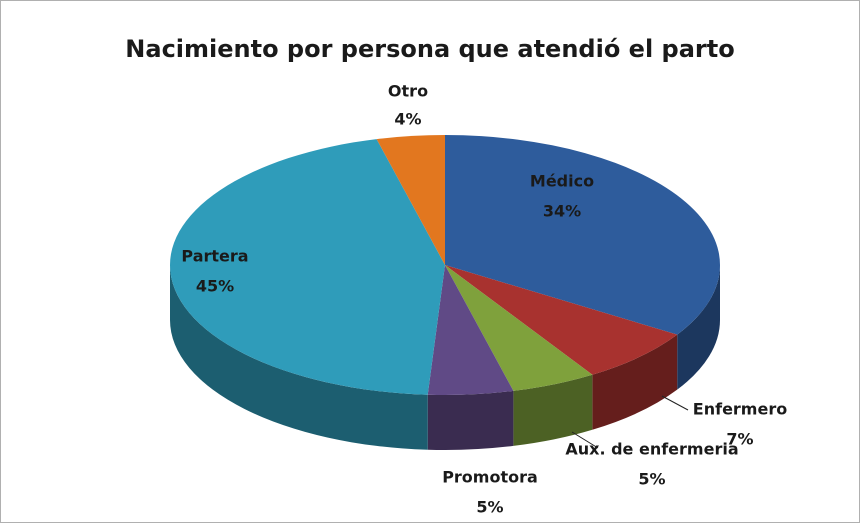  What do you see at coordinates (407, 119) in the screenshot?
I see `slice-value: 4%` at bounding box center [407, 119].